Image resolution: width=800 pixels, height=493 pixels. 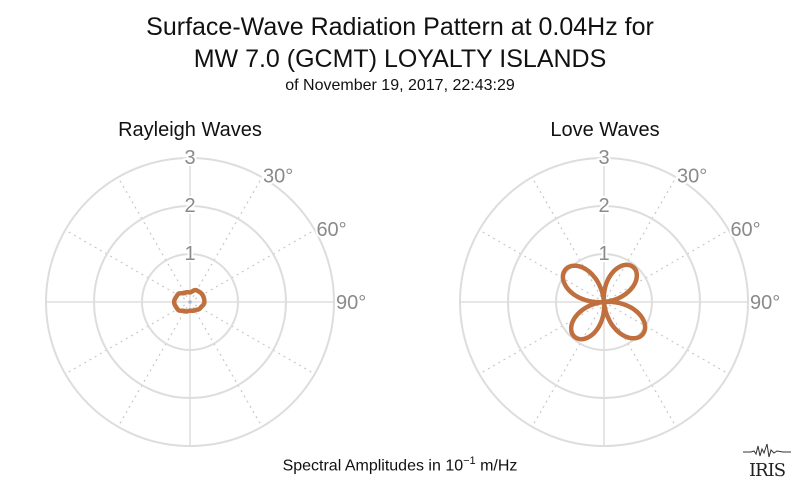 I want to click on rayleigh-radial-tick-label: 2, so click(x=189, y=206).